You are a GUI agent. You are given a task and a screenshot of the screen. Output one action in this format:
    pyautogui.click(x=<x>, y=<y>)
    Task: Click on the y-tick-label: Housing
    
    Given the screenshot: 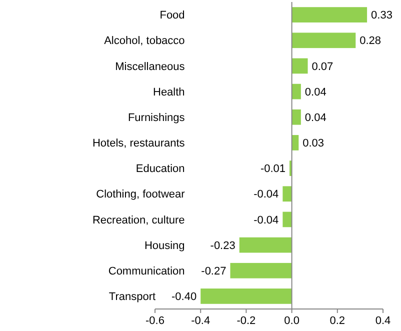 What is the action you would take?
    pyautogui.click(x=164, y=246)
    